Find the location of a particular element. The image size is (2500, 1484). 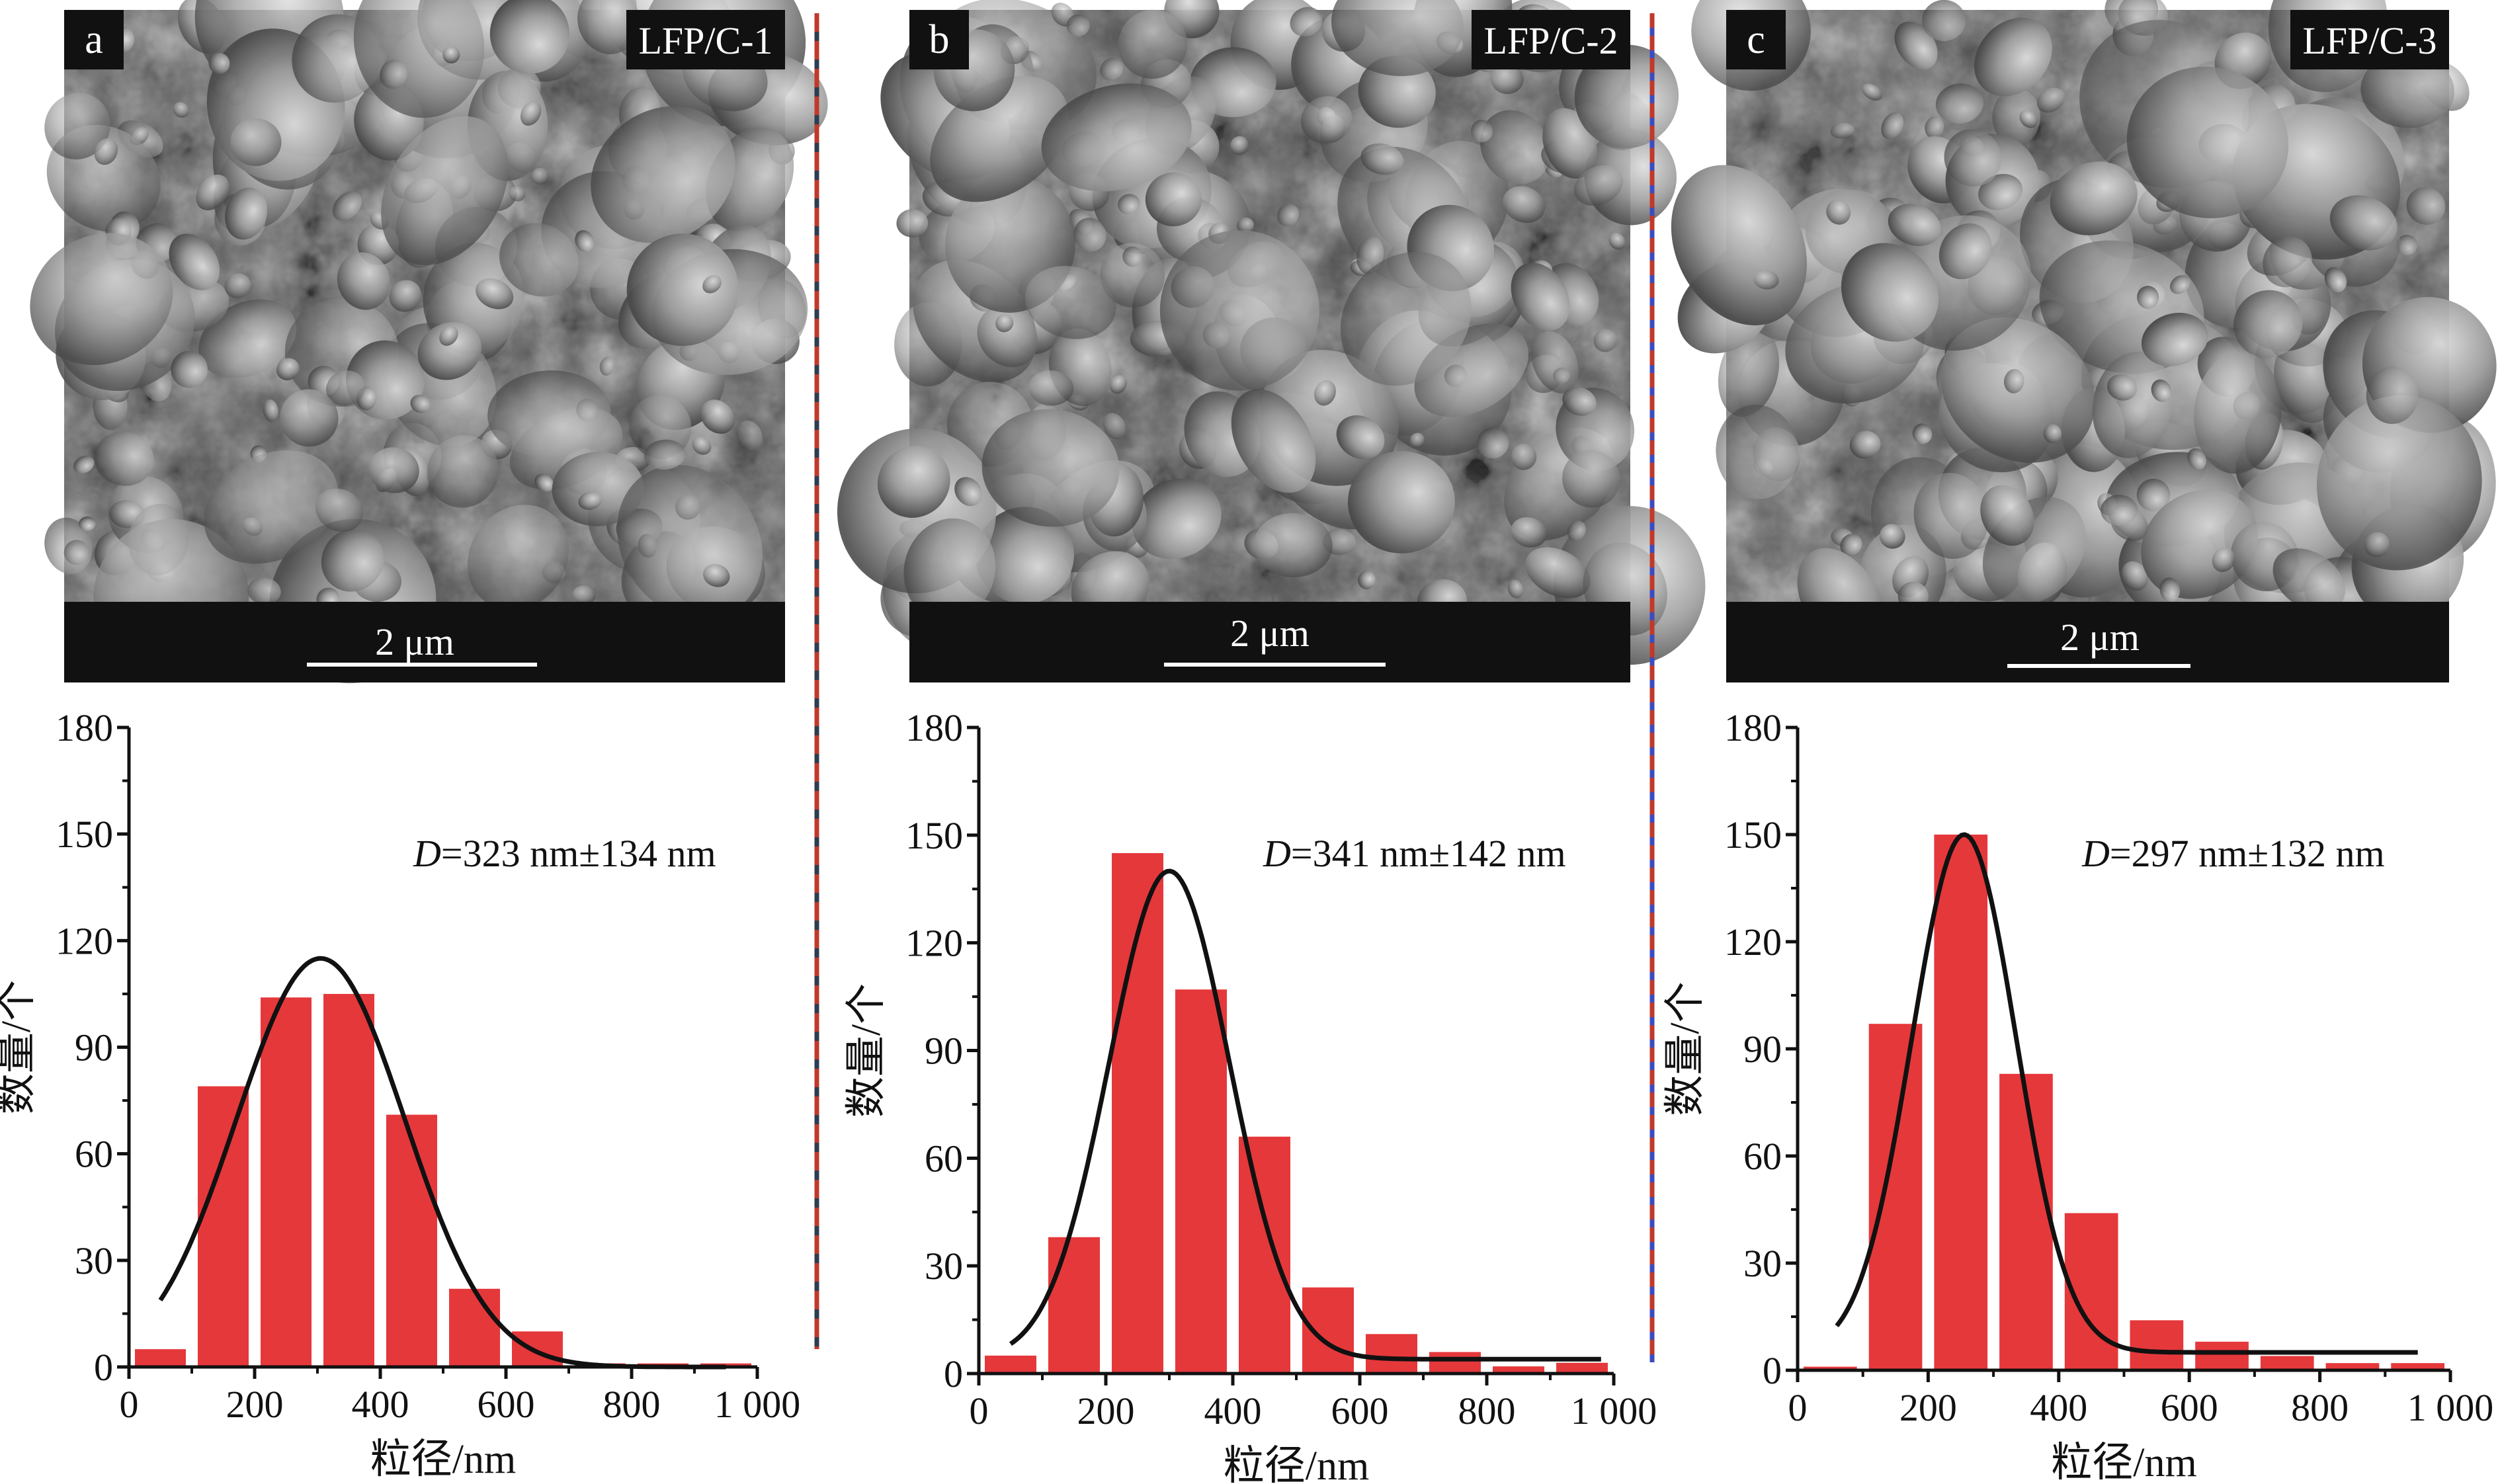

x-tick-label: 1 000 is located at coordinates (757, 1404).